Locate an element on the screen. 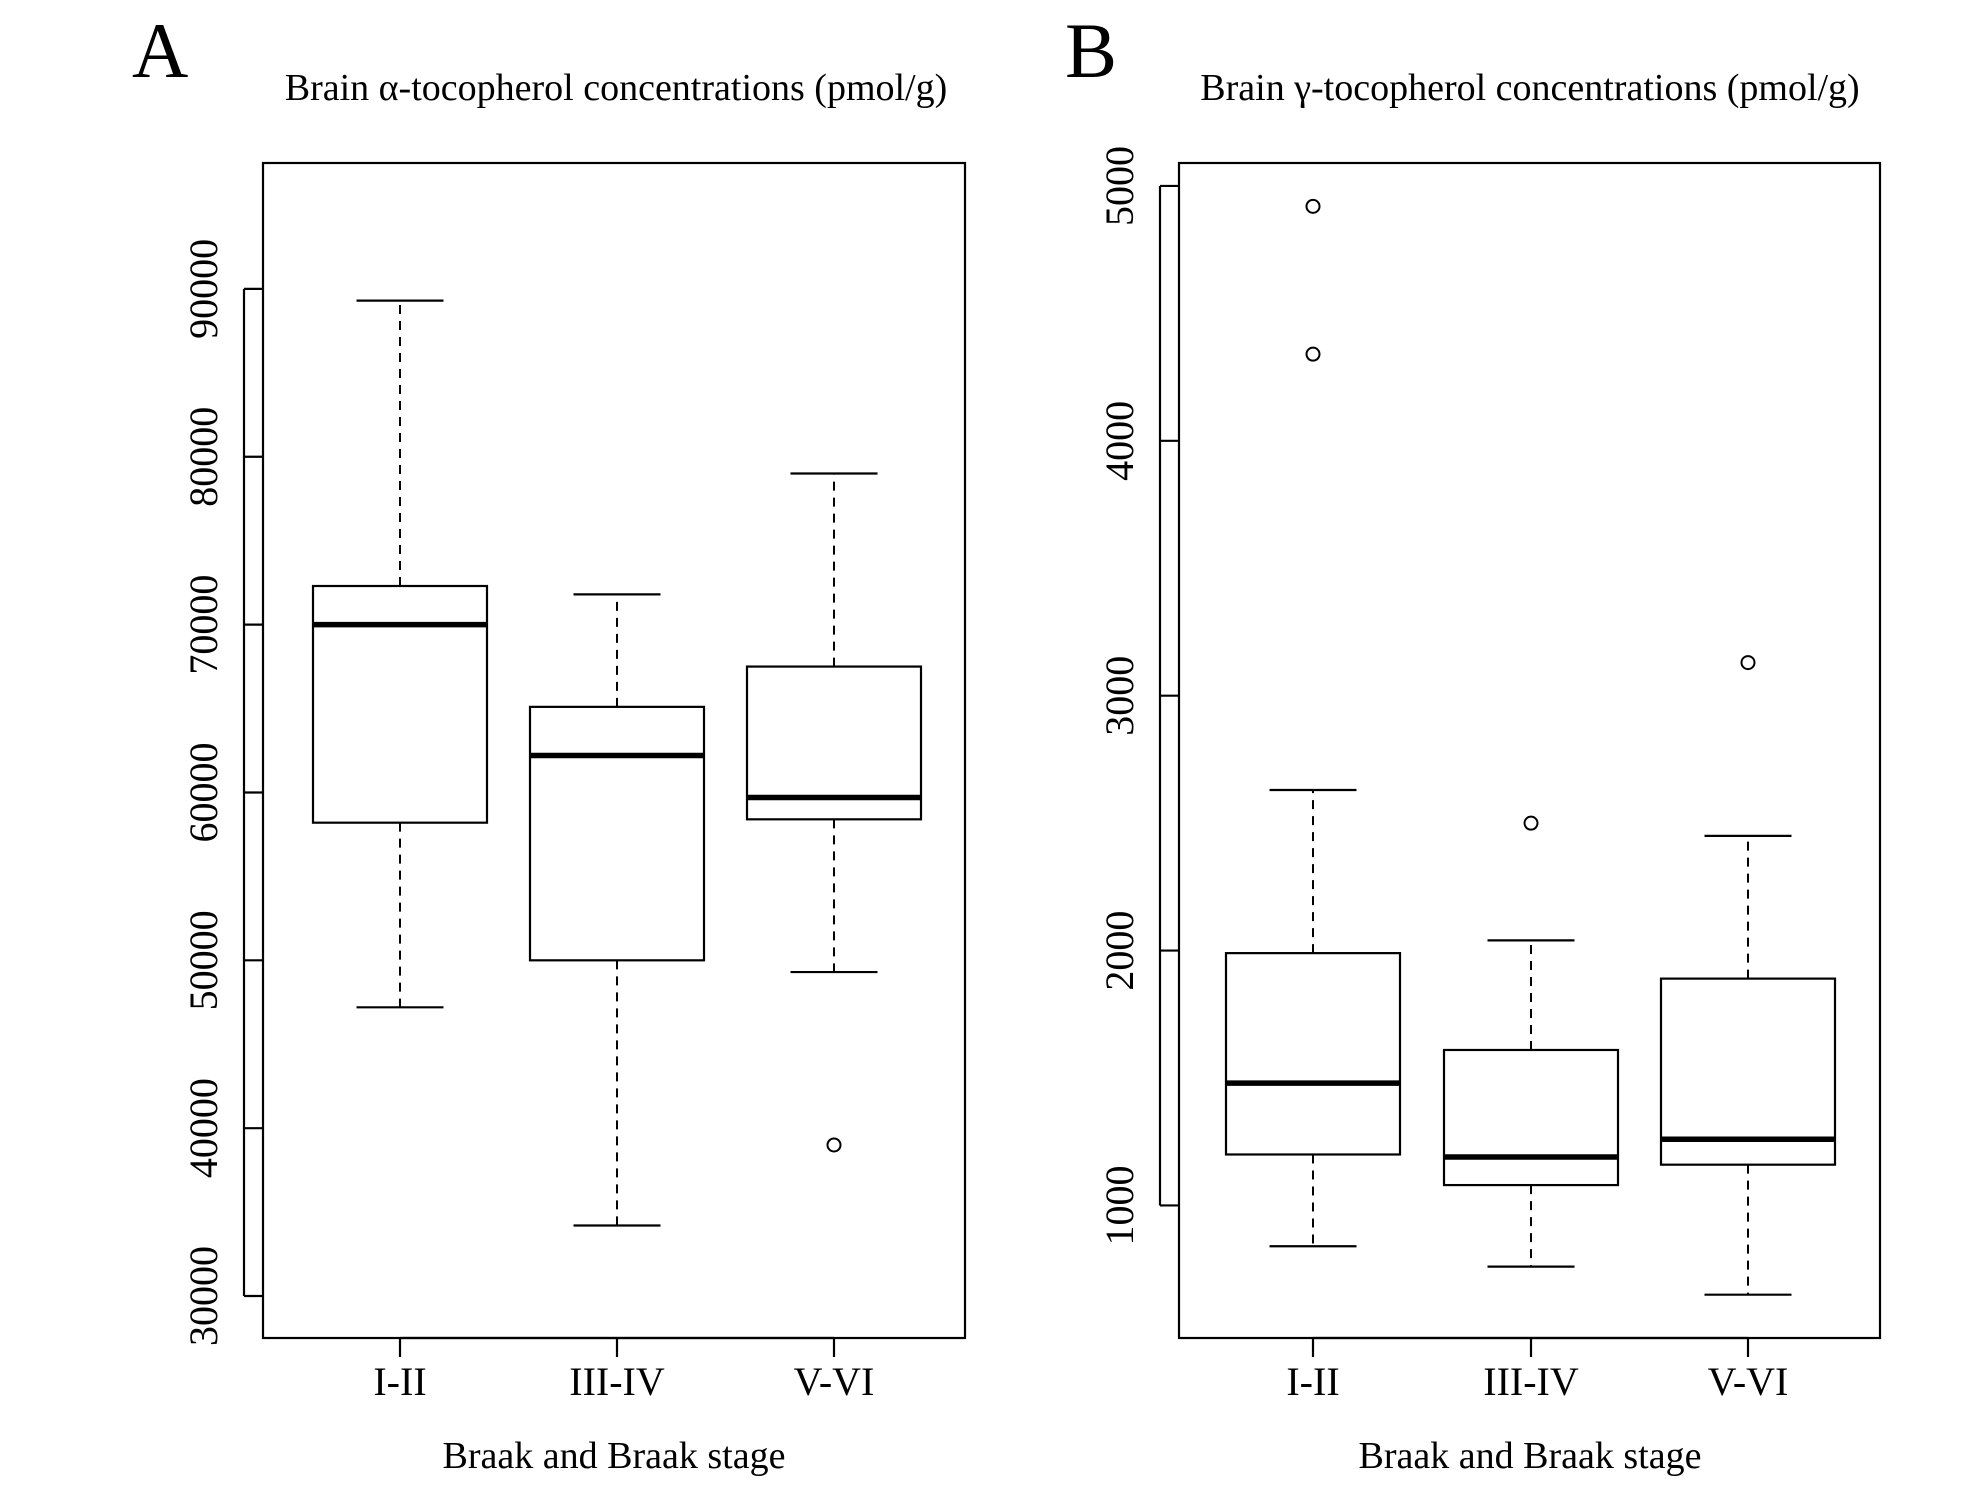 Image resolution: width=1988 pixels, height=1492 pixels. panel-a-y-axis: 30000 40000 50000 60000 70000 80000 90000 is located at coordinates (222, 792).